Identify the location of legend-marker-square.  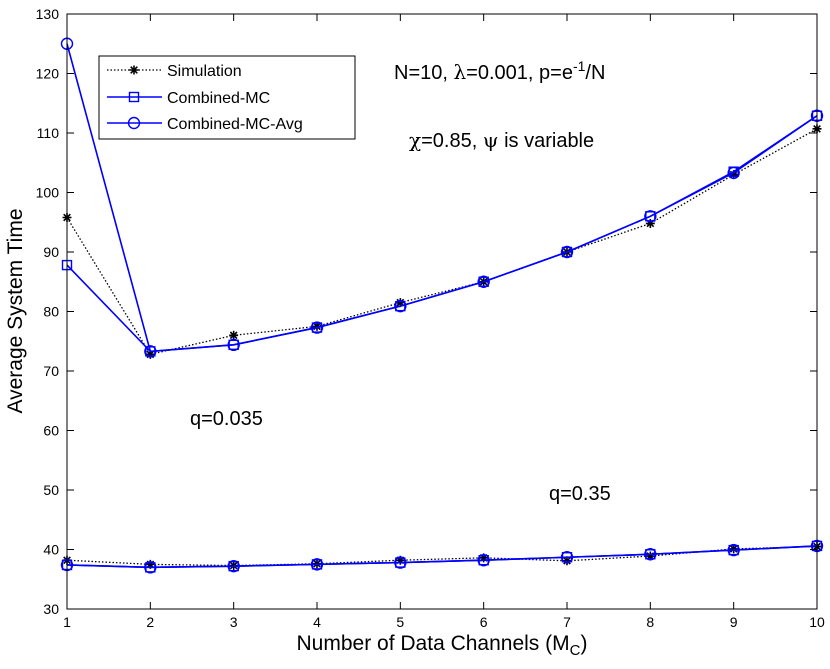
(134, 97).